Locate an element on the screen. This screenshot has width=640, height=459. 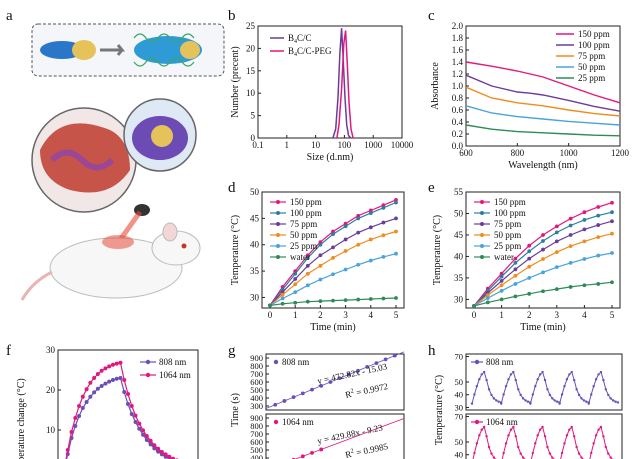
f-legend-label-1: 1064 nm is located at coordinates (175, 375).